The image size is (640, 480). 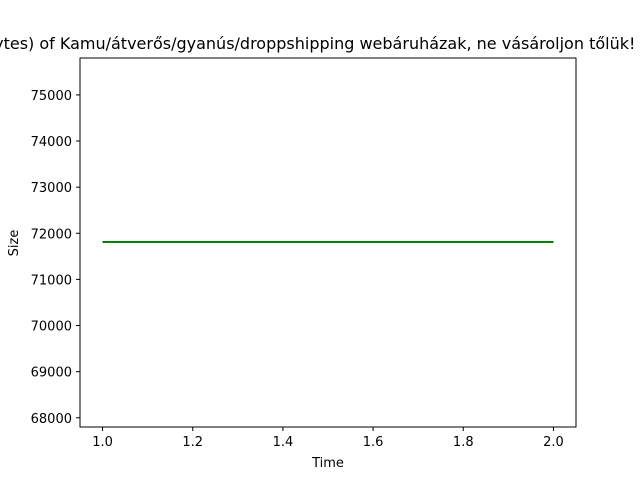 What do you see at coordinates (373, 442) in the screenshot?
I see `x-tick-label: 1.6` at bounding box center [373, 442].